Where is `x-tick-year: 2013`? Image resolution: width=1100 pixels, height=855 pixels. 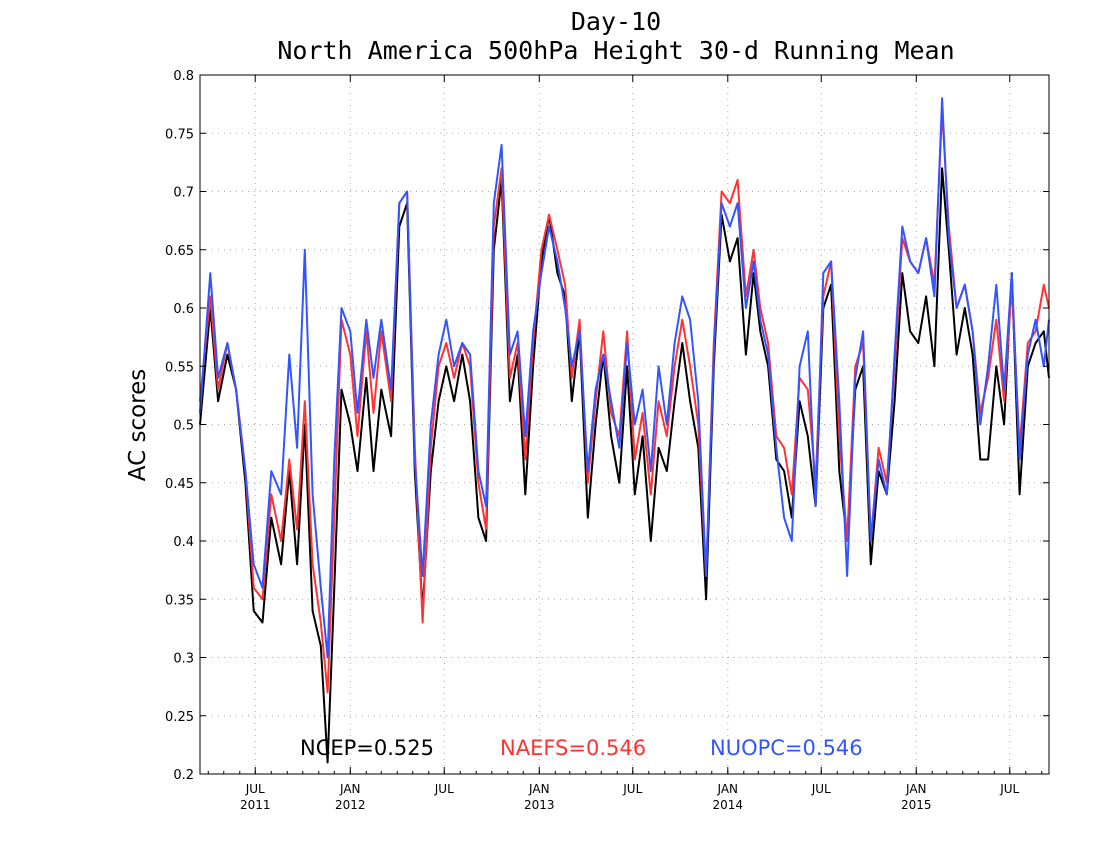
x-tick-year: 2013 is located at coordinates (539, 805).